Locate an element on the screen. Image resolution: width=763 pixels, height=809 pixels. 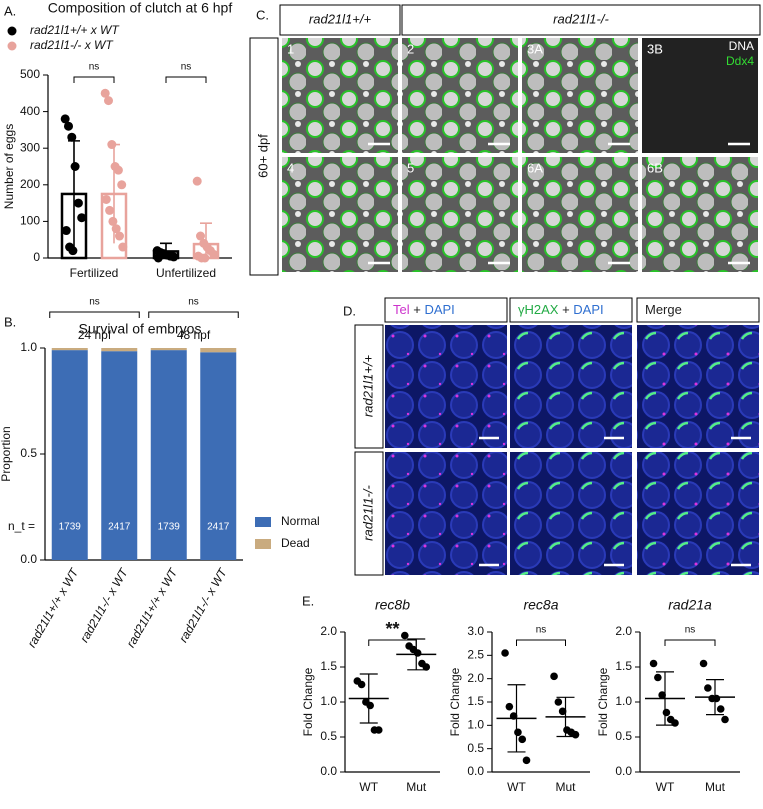
row-label-box is located at coordinates (369, 386).